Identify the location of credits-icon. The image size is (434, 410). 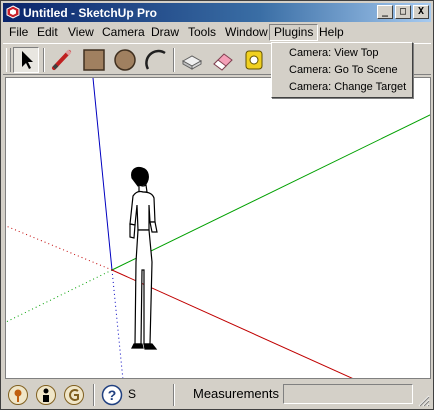
(46, 395).